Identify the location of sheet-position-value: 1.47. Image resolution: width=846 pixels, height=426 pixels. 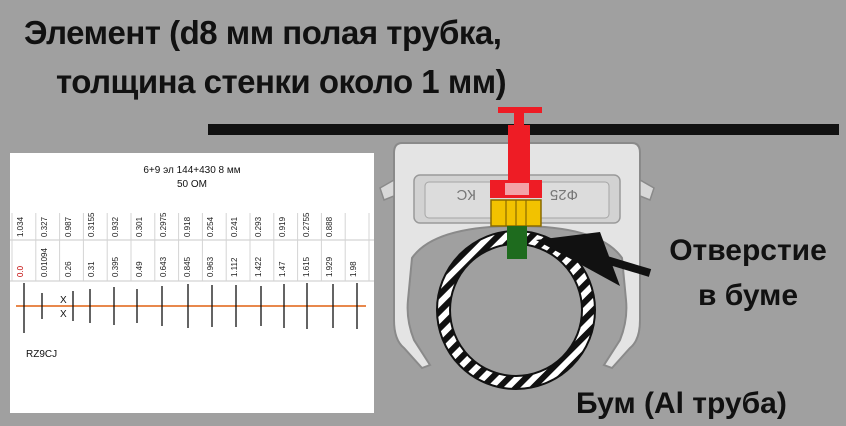
(282, 269).